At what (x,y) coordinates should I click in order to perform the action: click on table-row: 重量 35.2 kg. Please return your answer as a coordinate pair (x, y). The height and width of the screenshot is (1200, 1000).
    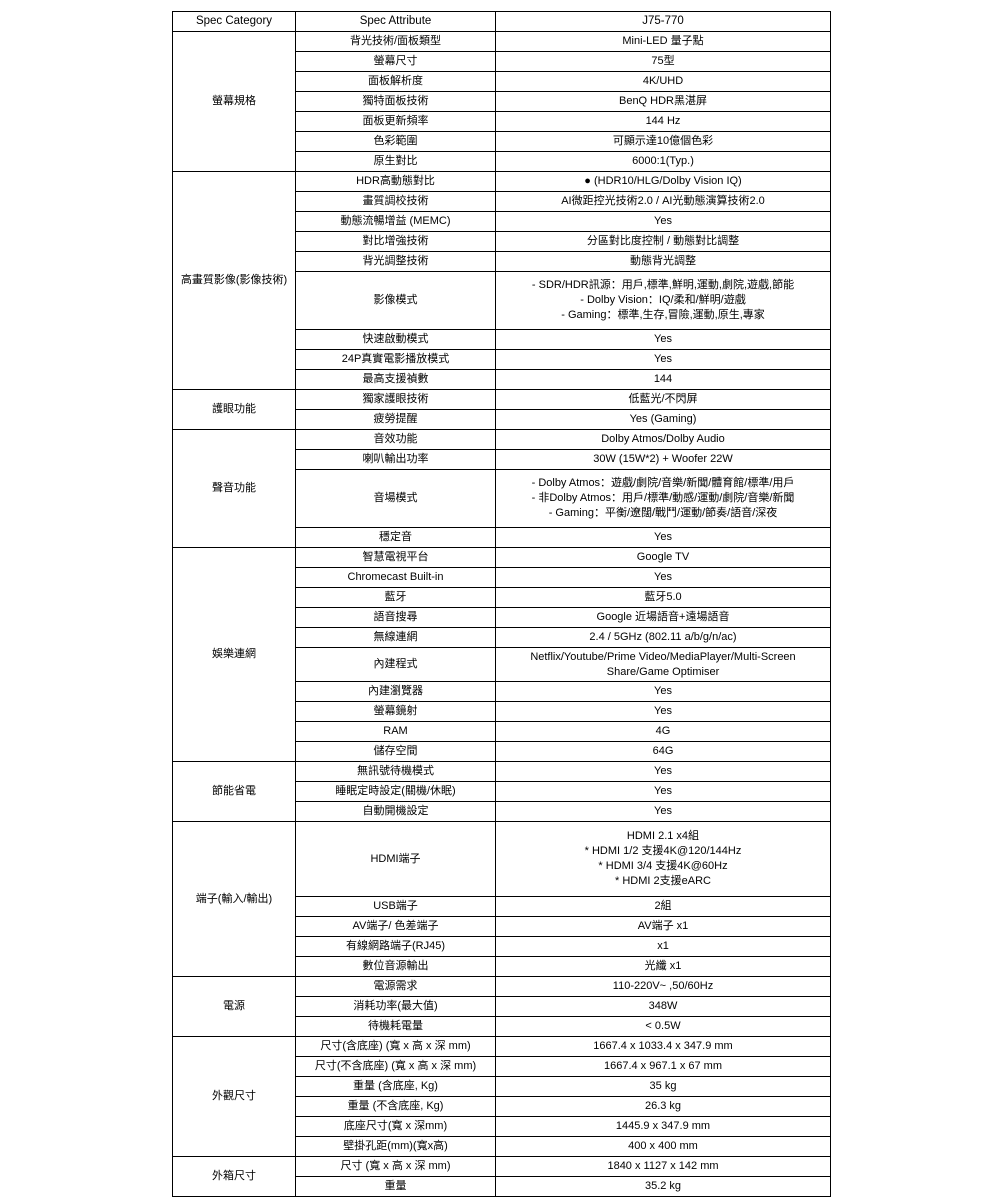
    Looking at the image, I should click on (502, 1186).